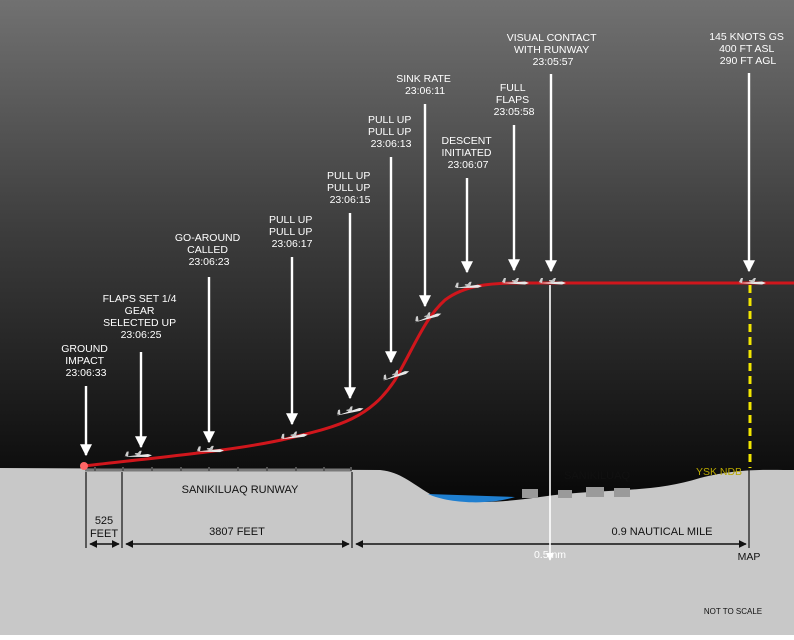  Describe the element at coordinates (553, 50) in the screenshot. I see `event-label-visual-contact: VISUAL CONTACT WITH RUNWAY 23:05:57` at that location.